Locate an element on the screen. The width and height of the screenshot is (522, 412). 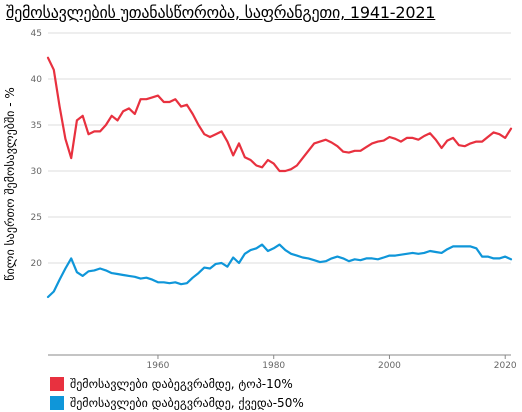
y-axis-label: წილი საერთო შემოსავლებში - % is located at coordinates (10, 183).